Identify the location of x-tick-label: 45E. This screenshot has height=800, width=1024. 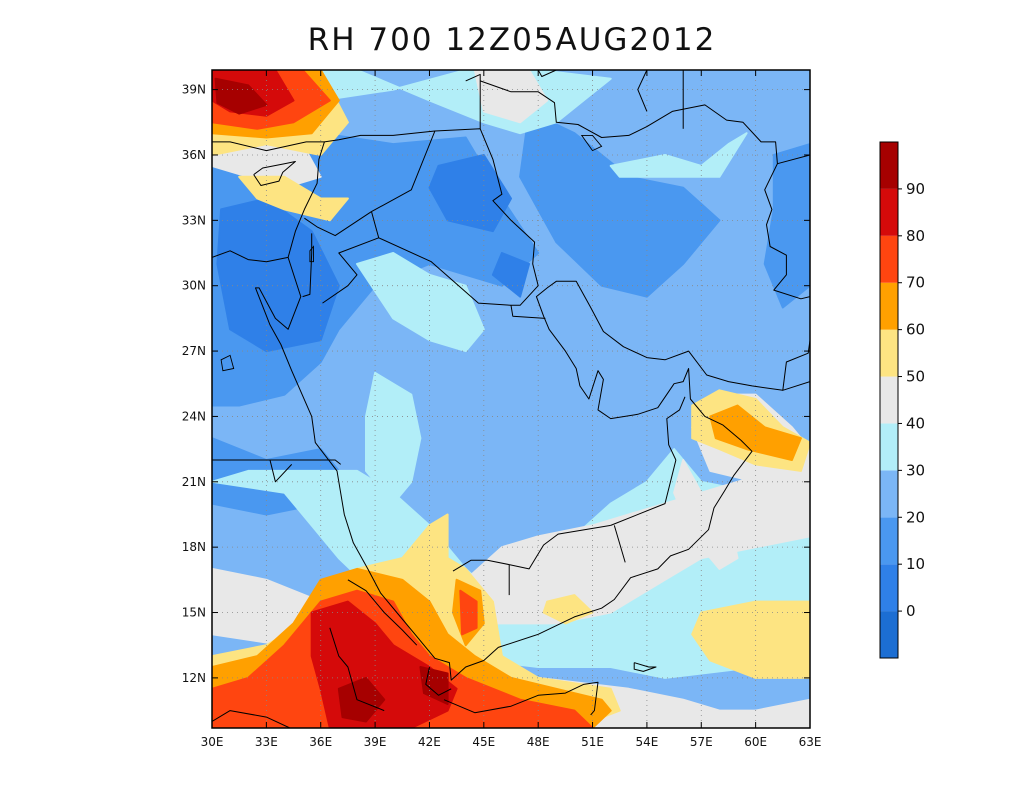
(483, 742).